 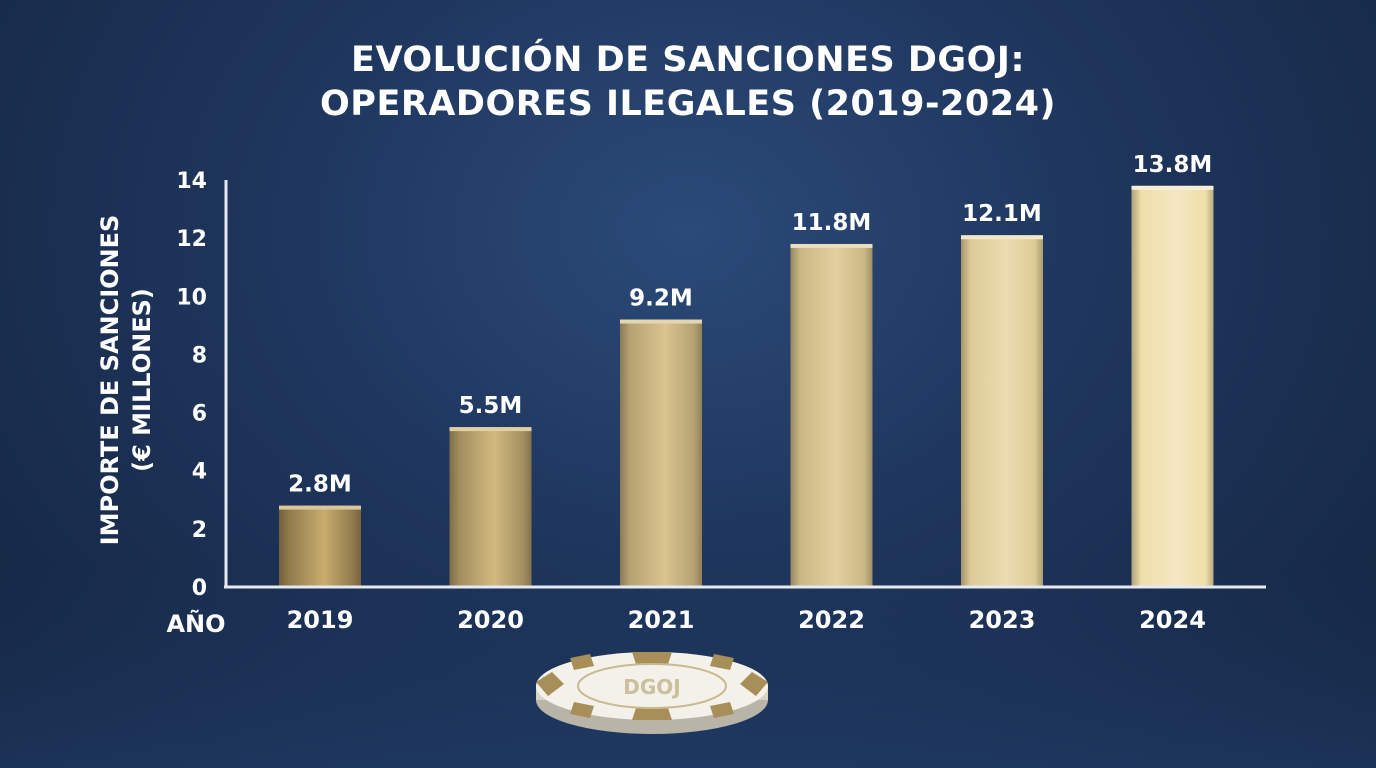 I want to click on bar-2019, so click(x=320, y=546).